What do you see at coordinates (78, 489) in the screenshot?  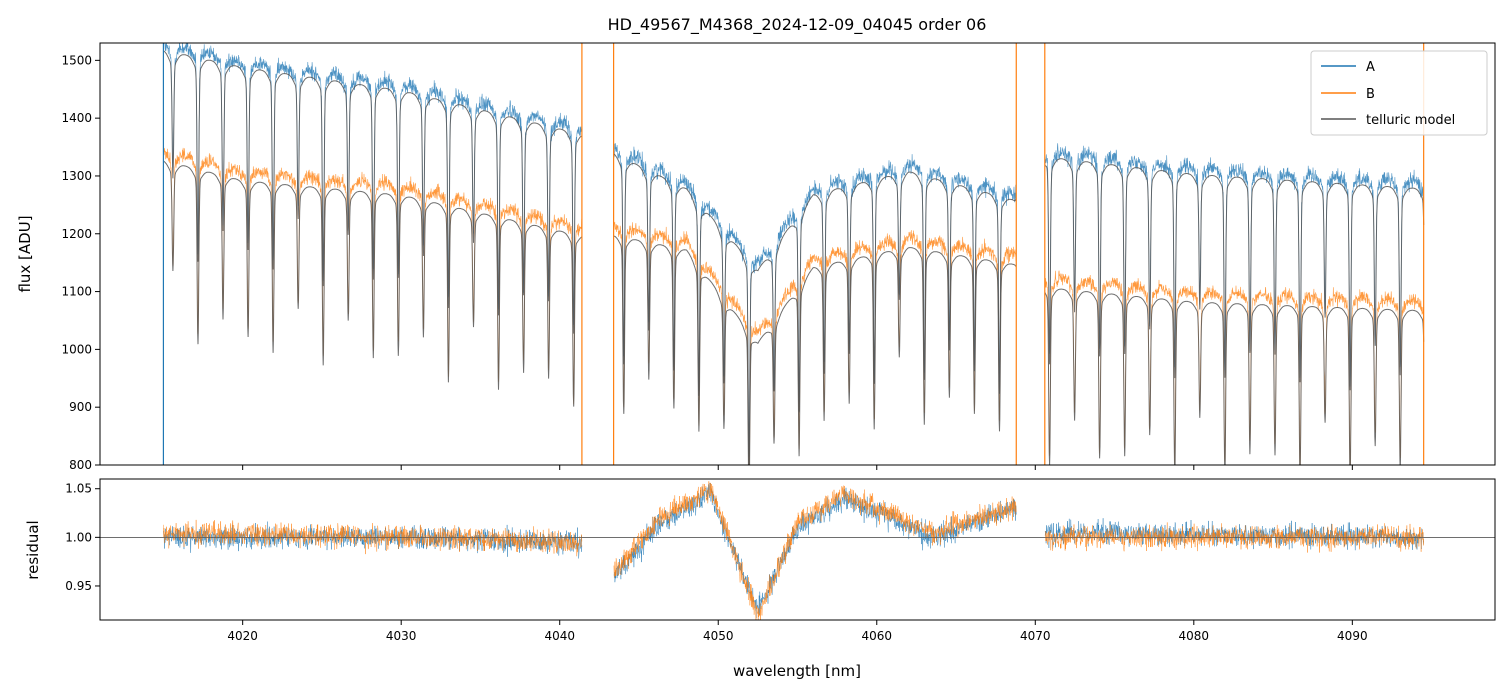 I see `bottom-y-tick-label: 1.05` at bounding box center [78, 489].